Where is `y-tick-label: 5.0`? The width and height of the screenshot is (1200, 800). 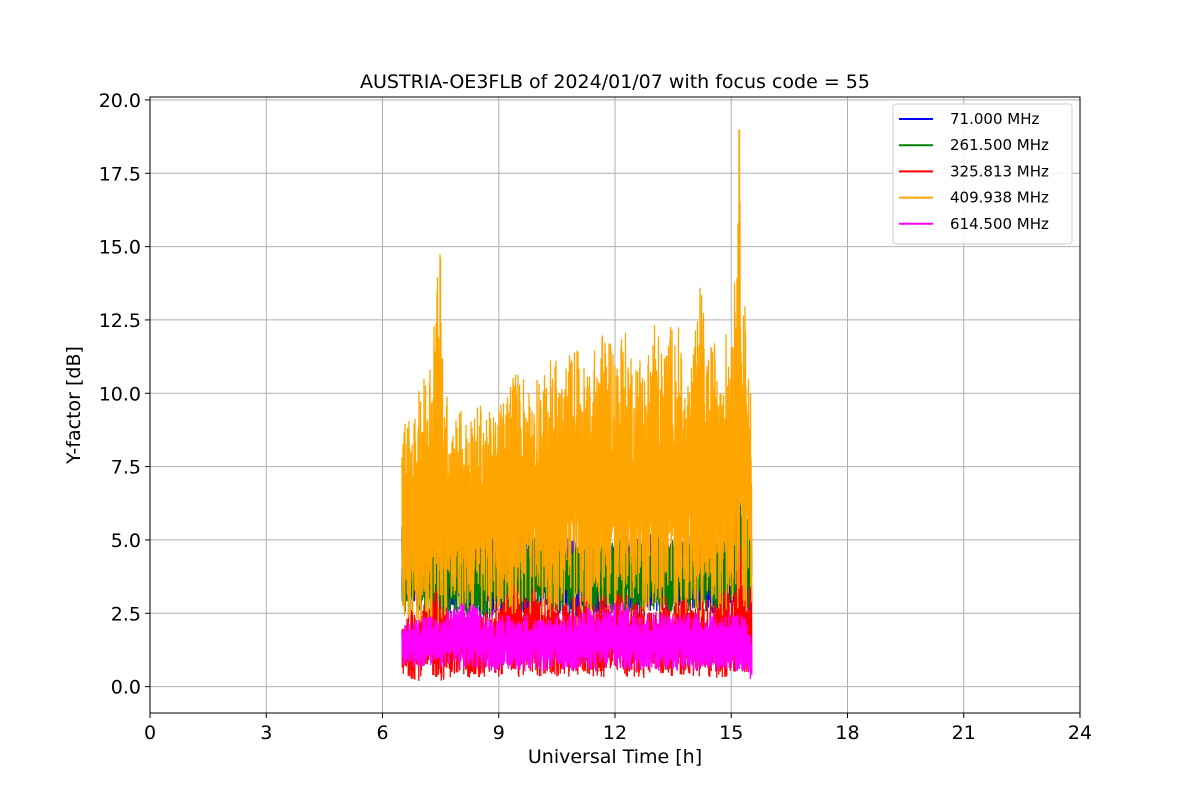
y-tick-label: 5.0 is located at coordinates (126, 541).